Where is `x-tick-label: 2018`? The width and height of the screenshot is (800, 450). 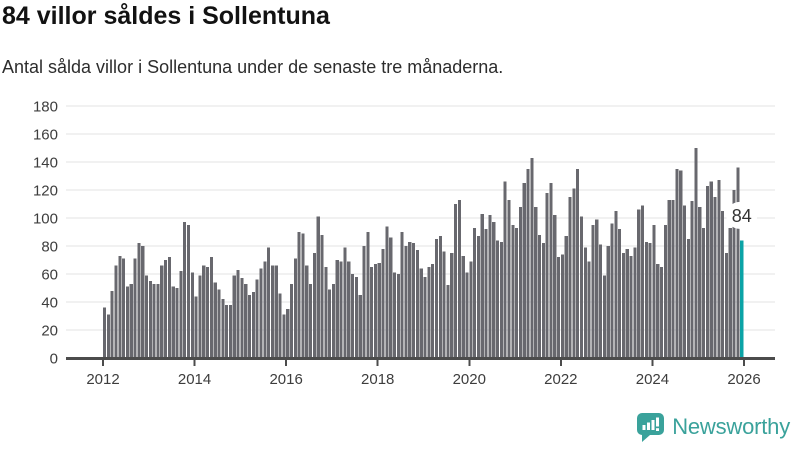
x-tick-label: 2018 is located at coordinates (377, 379).